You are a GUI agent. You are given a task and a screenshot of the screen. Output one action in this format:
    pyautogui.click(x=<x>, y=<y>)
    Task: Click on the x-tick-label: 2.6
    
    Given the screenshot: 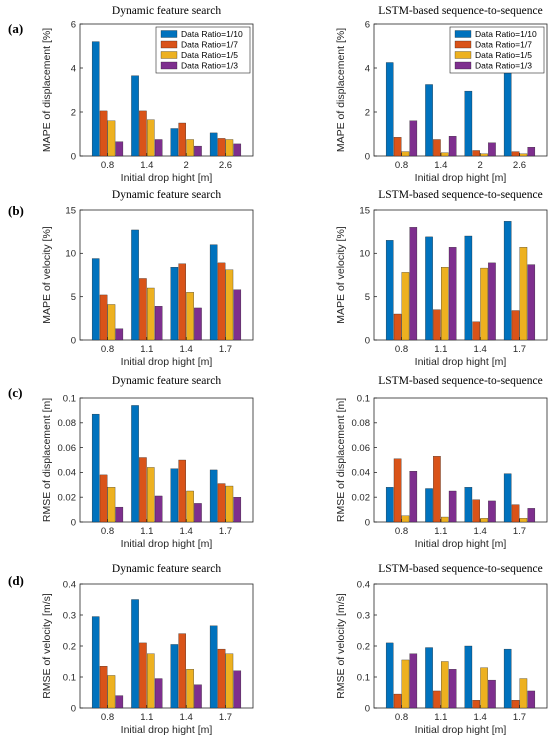 What is the action you would take?
    pyautogui.click(x=225, y=165)
    